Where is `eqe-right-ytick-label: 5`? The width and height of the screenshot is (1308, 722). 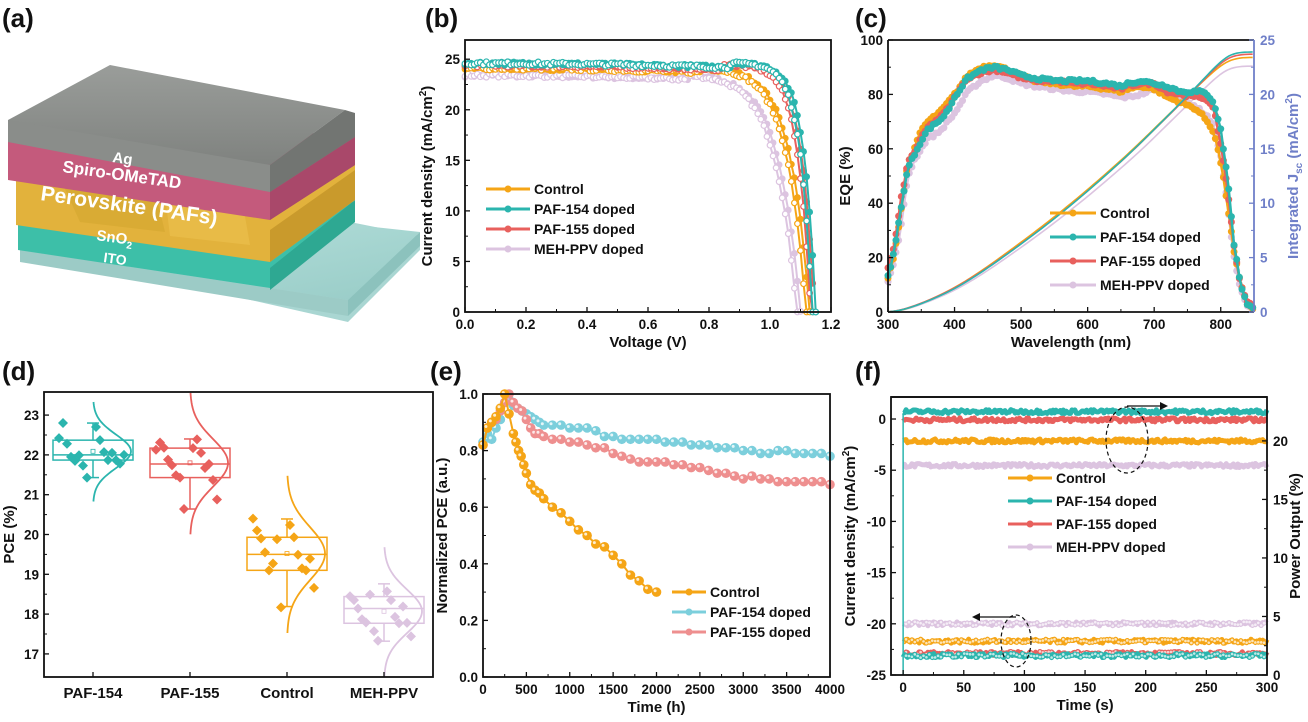 eqe-right-ytick-label: 5 is located at coordinates (1264, 258).